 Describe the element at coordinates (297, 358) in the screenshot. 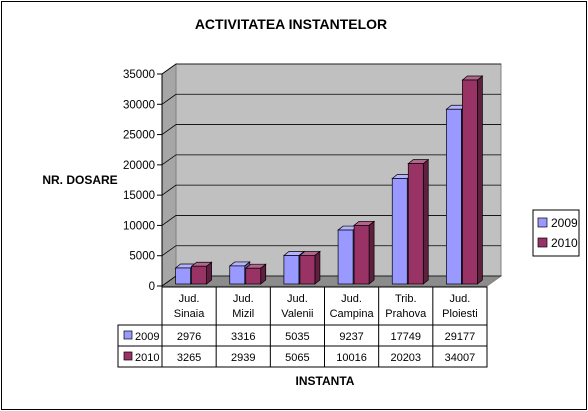

I see `data-label: 5065` at that location.